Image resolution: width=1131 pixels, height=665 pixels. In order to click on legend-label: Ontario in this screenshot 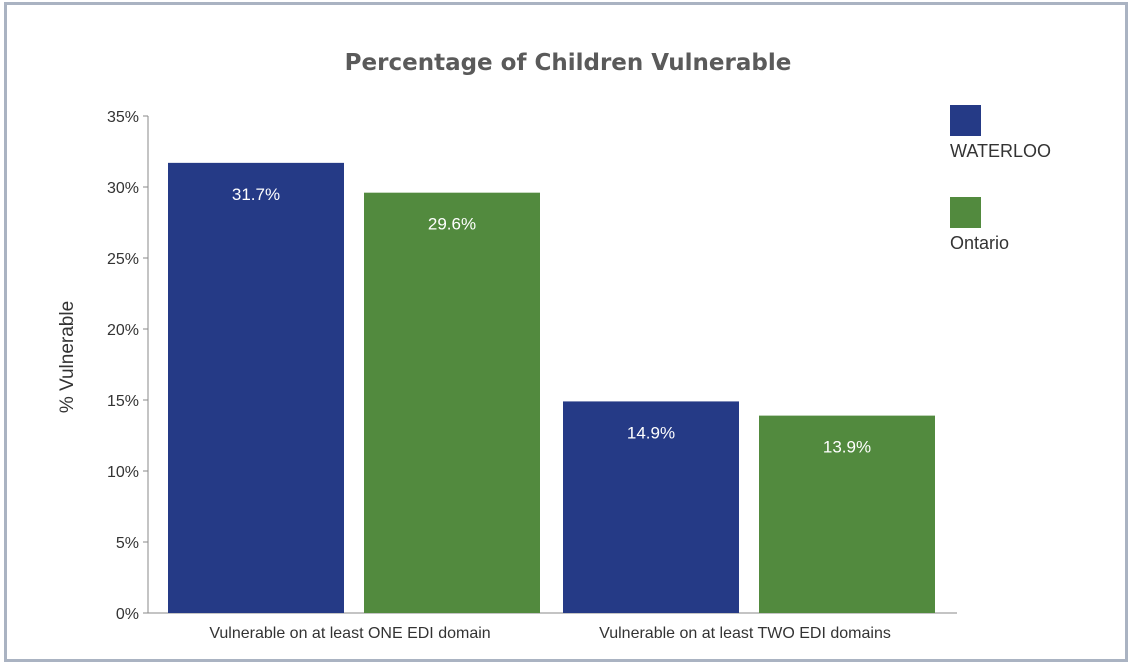, I will do `click(979, 243)`.